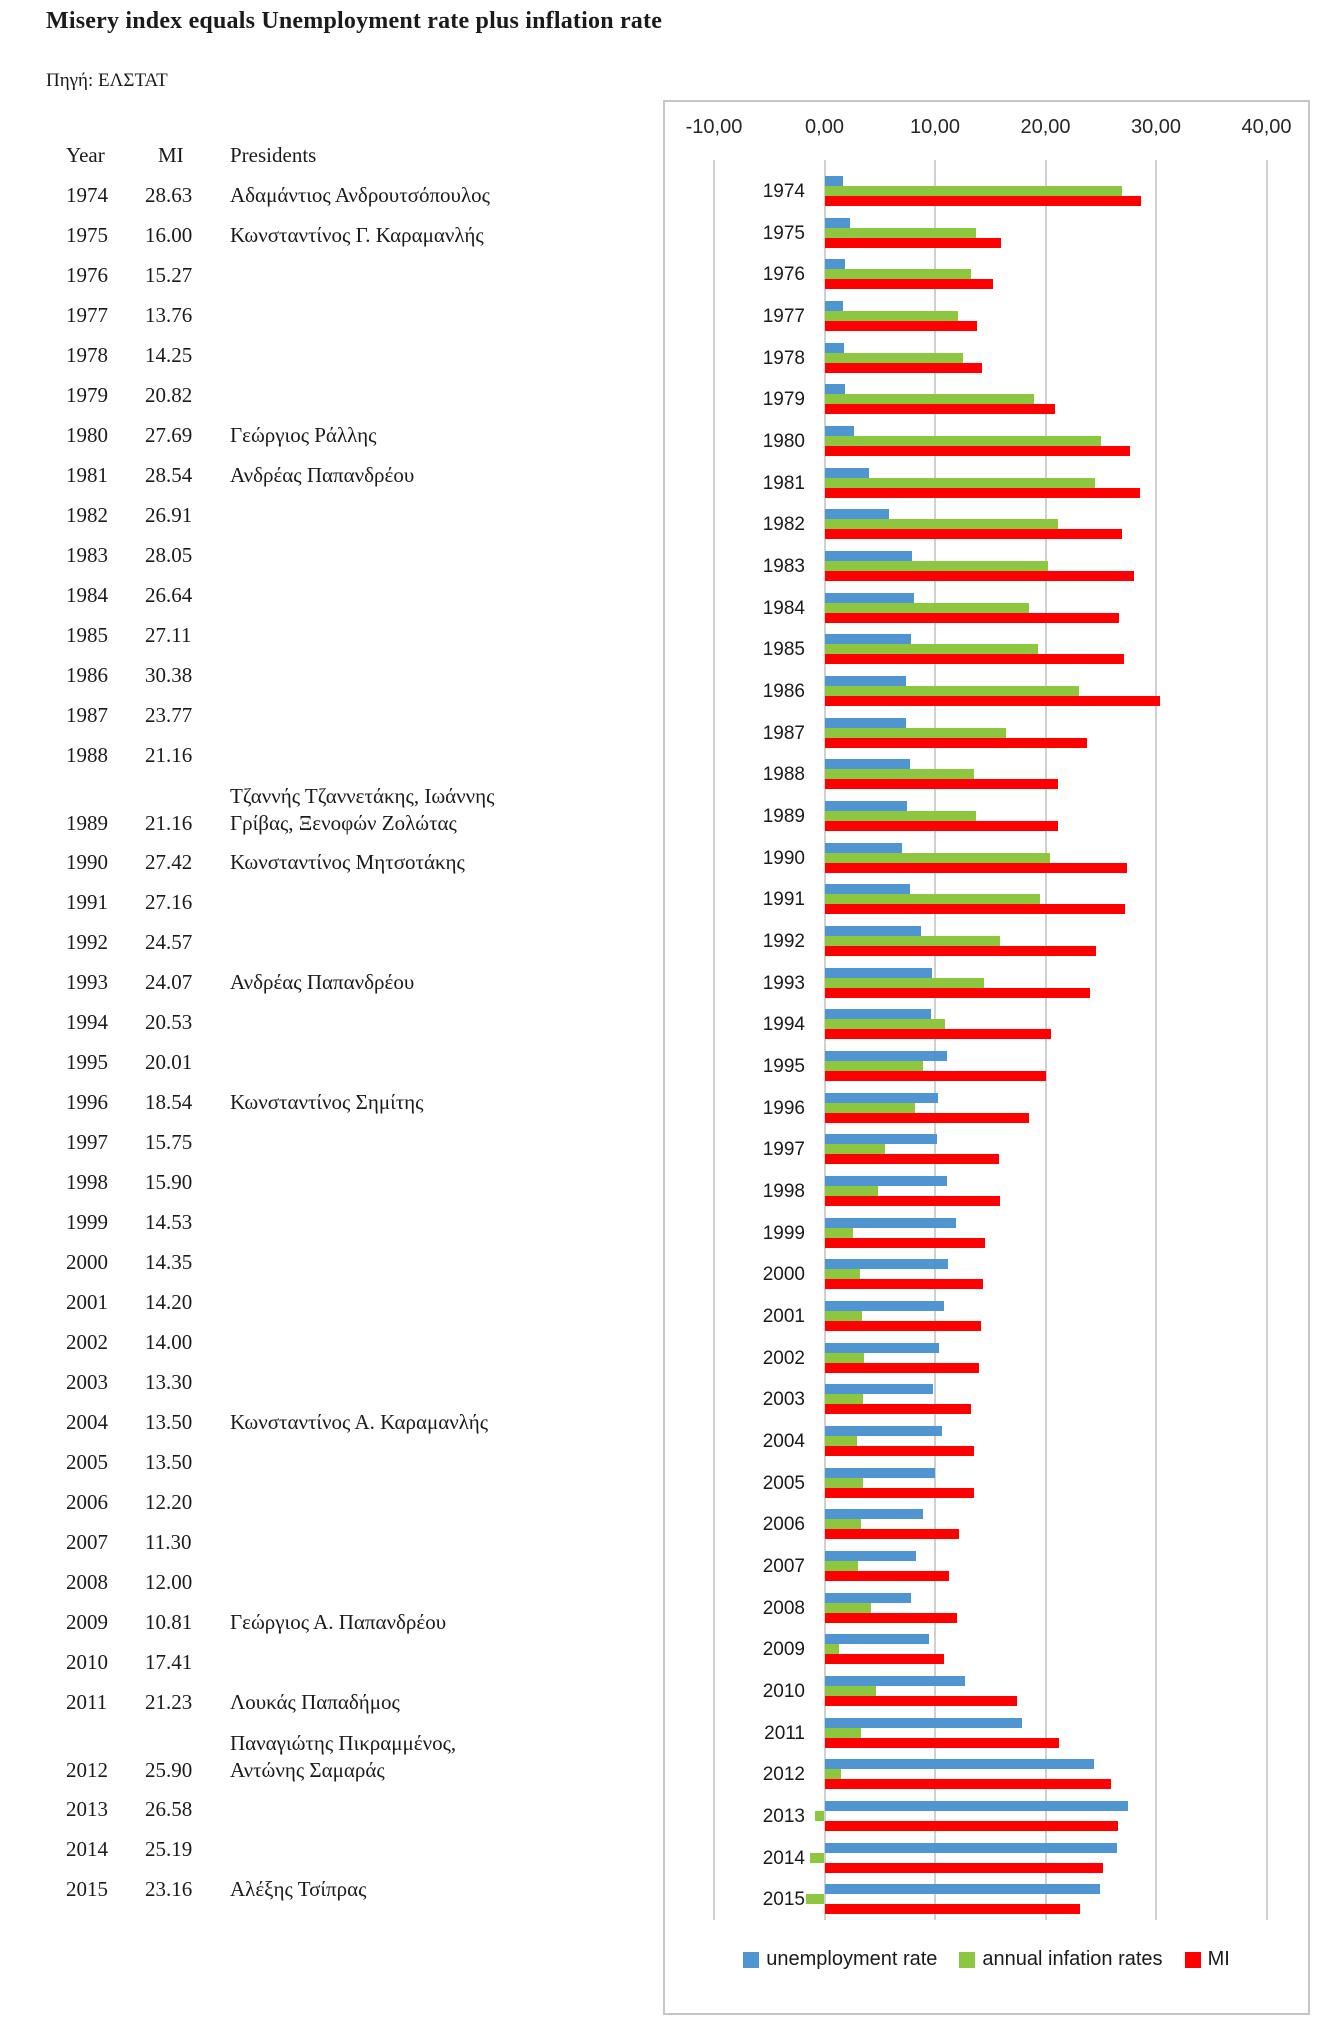 This screenshot has width=1332, height=2025. What do you see at coordinates (783, 650) in the screenshot?
I see `year-label: 1985` at bounding box center [783, 650].